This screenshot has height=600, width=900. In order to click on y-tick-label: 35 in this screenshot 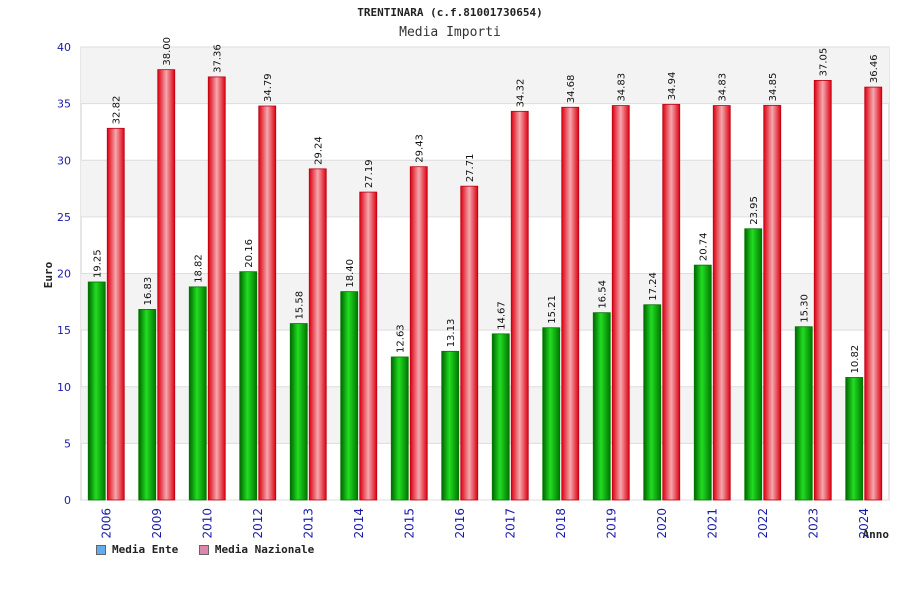, I will do `click(64, 104)`.